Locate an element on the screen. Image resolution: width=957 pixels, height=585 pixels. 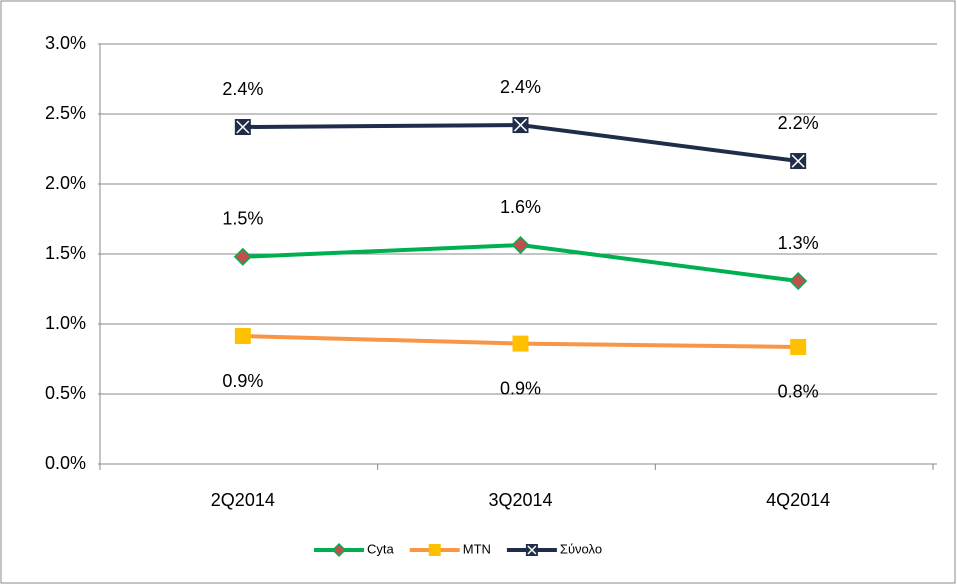
legend-label: Cyta is located at coordinates (381, 548).